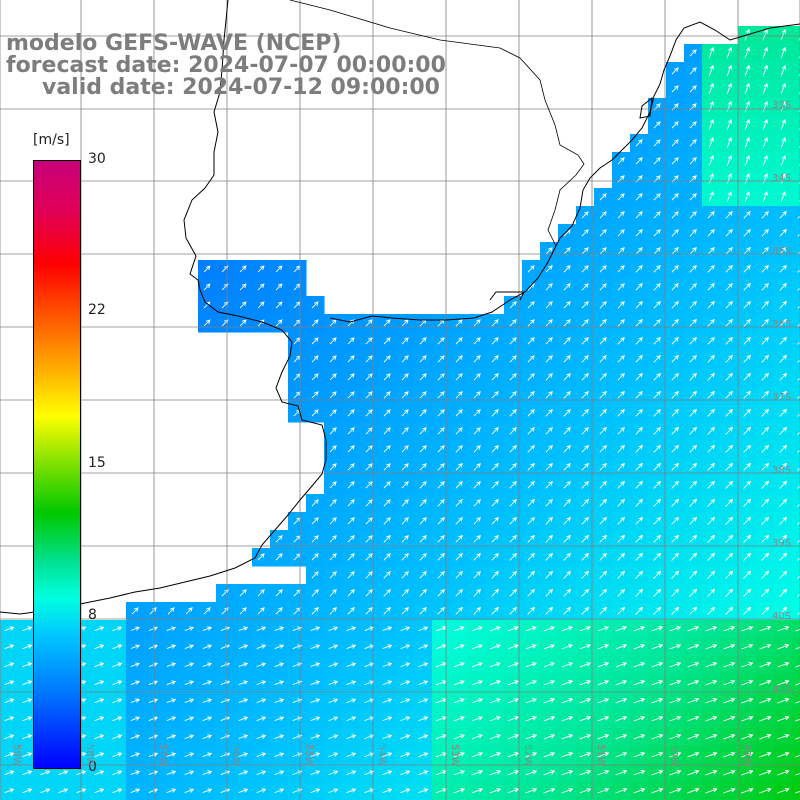  I want to click on latitude-label: 40S, so click(782, 616).